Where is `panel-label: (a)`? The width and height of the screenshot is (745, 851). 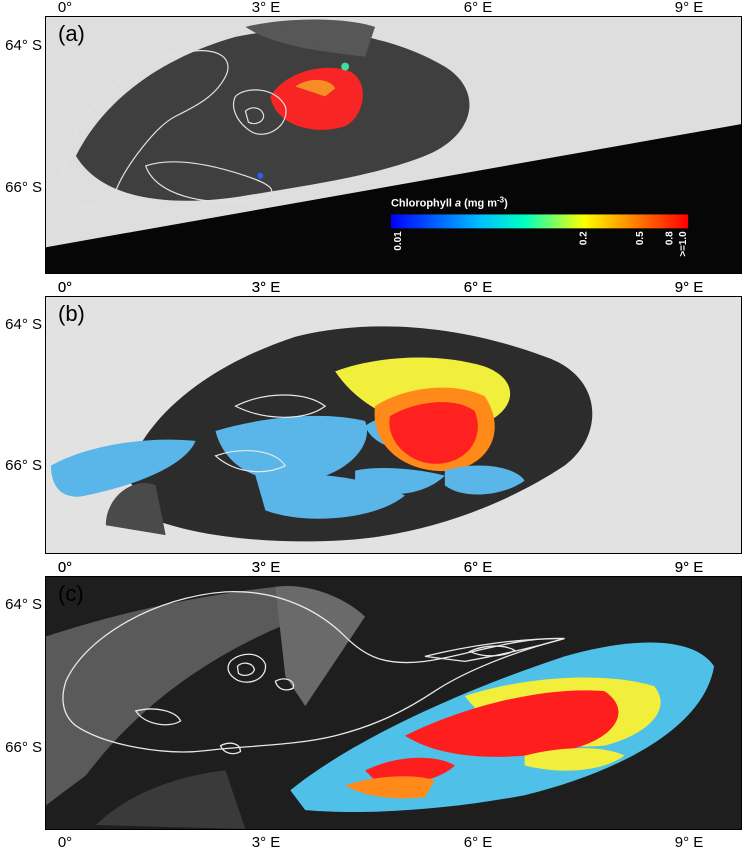
panel-label: (a) is located at coordinates (71, 33).